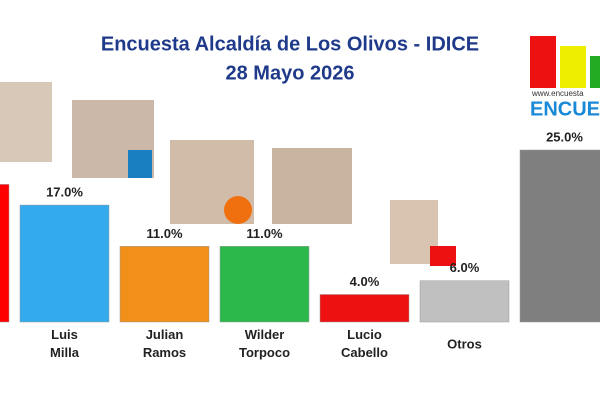 The image size is (600, 400). Describe the element at coordinates (264, 352) in the screenshot. I see `x-tick-label-line: Torpoco` at that location.